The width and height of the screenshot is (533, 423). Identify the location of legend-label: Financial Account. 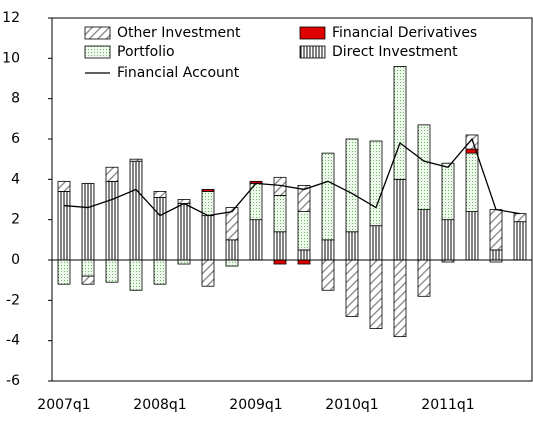
(178, 73).